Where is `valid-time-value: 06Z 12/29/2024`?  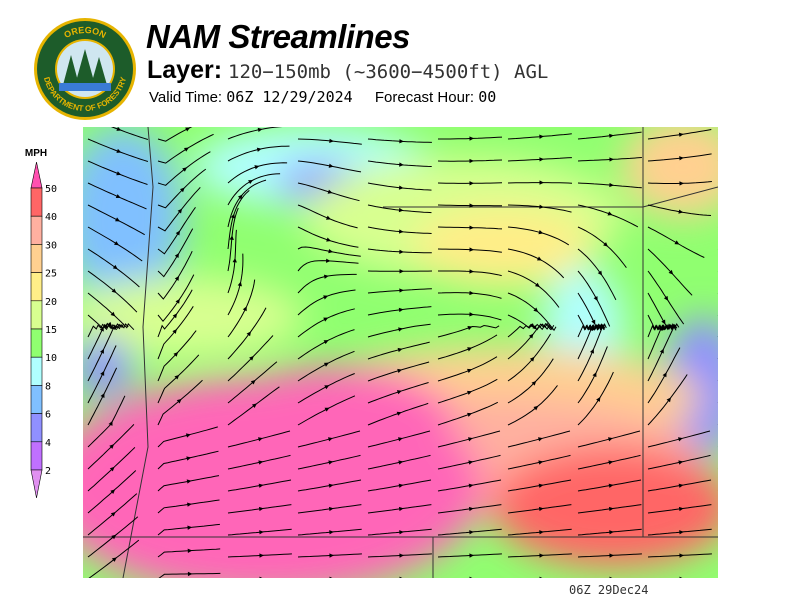 valid-time-value: 06Z 12/29/2024 is located at coordinates (289, 97).